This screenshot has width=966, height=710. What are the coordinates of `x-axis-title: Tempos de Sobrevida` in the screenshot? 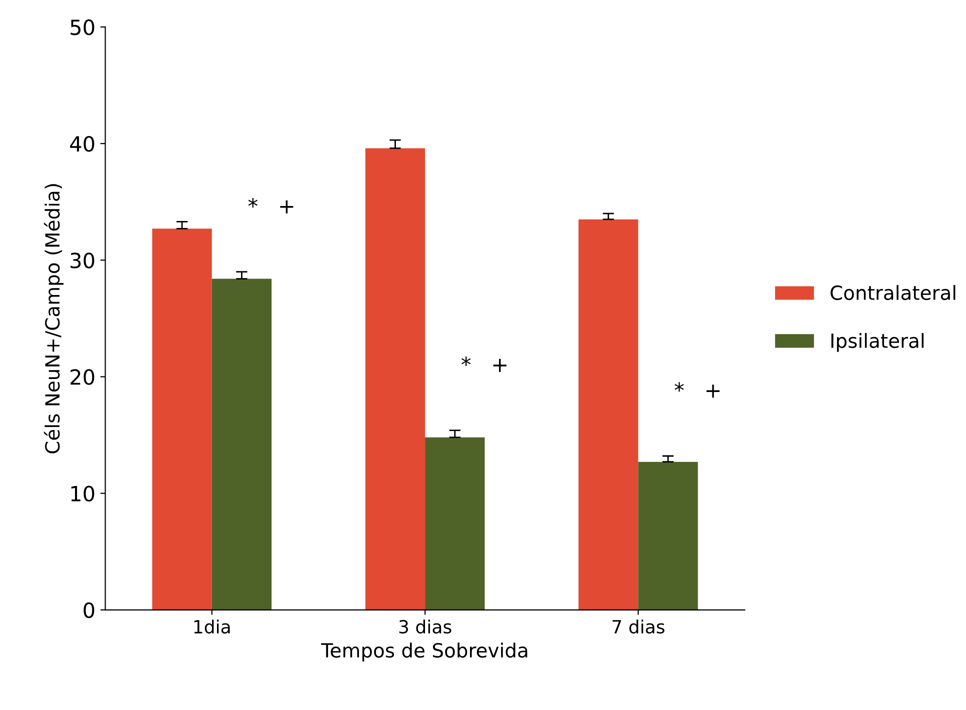 It's located at (424, 652).